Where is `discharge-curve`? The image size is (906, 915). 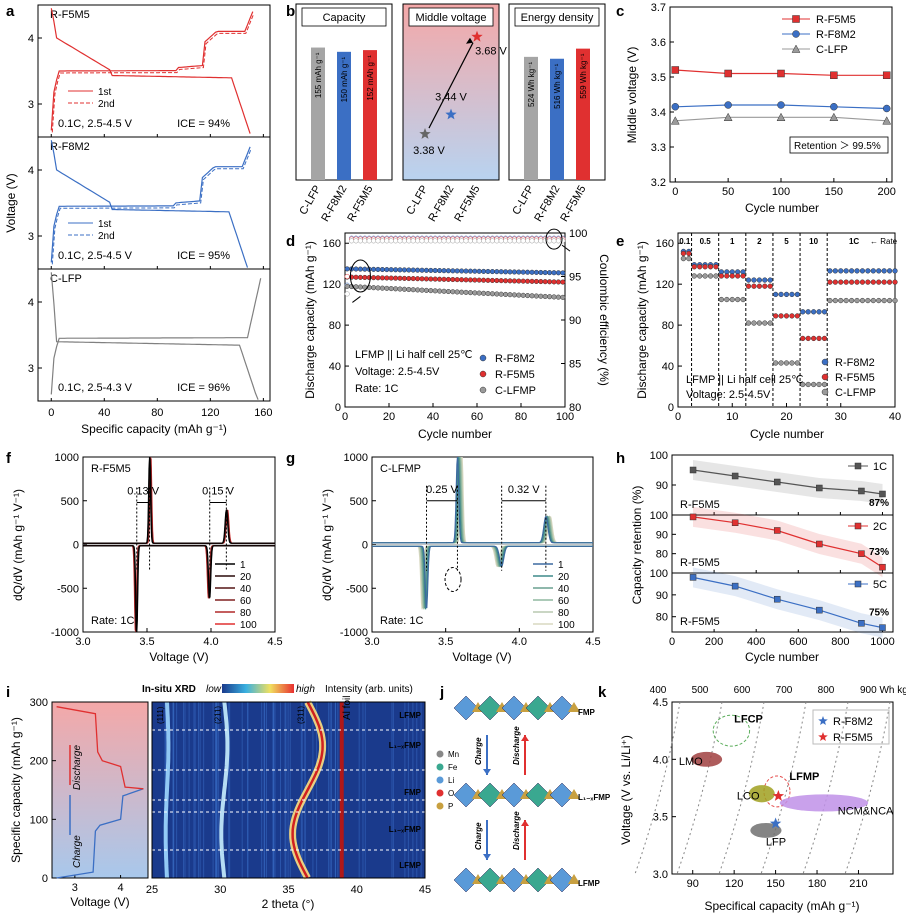 discharge-curve is located at coordinates (100, 748).